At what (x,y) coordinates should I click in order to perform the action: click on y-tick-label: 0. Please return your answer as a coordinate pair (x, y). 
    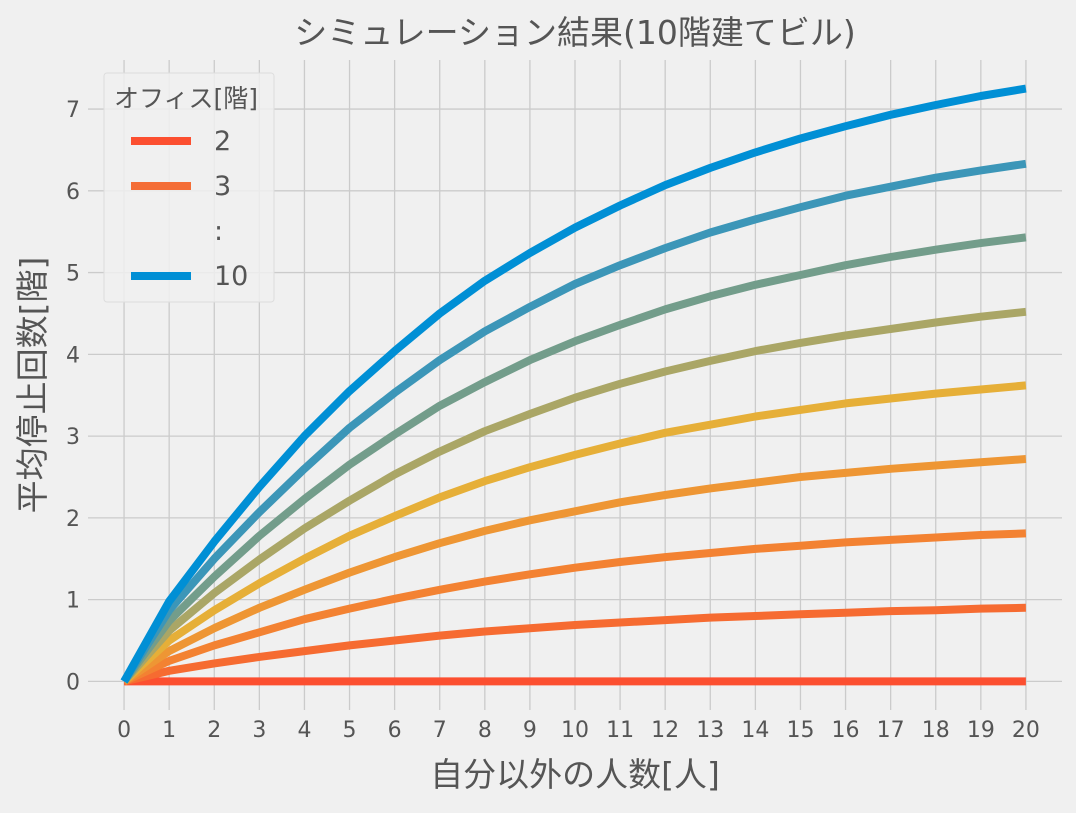
    Looking at the image, I should click on (73, 682).